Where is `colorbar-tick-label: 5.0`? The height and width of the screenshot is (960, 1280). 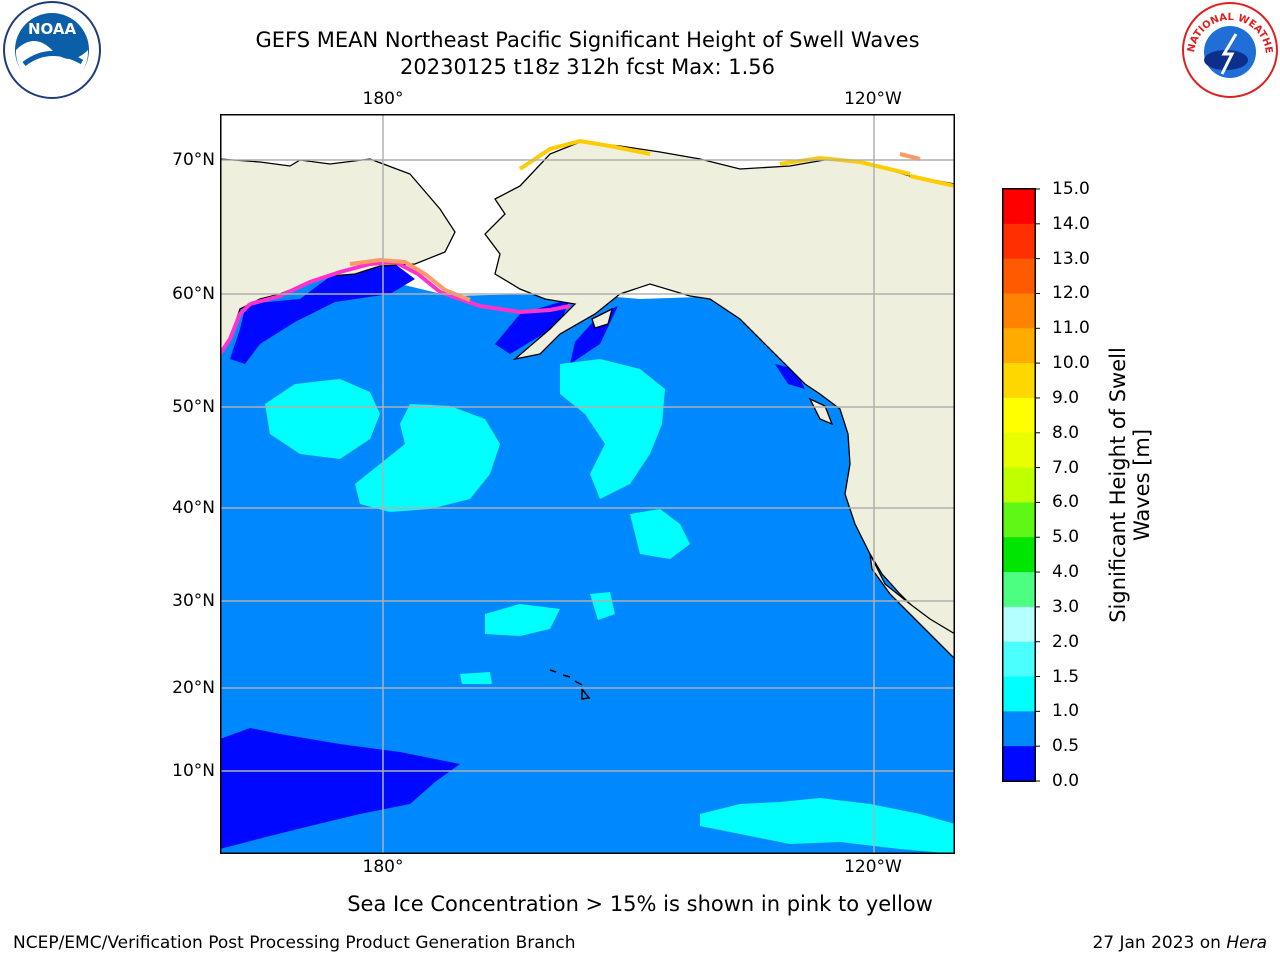 colorbar-tick-label: 5.0 is located at coordinates (1066, 537).